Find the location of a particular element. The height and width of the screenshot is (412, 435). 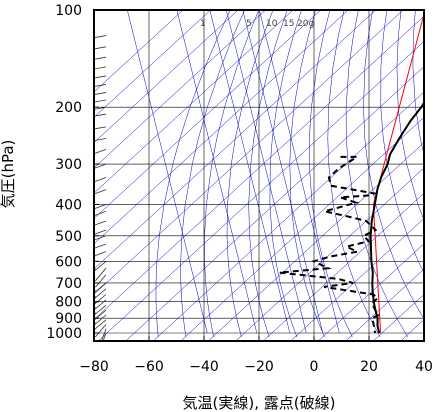

temperature-line is located at coordinates (396, 217).